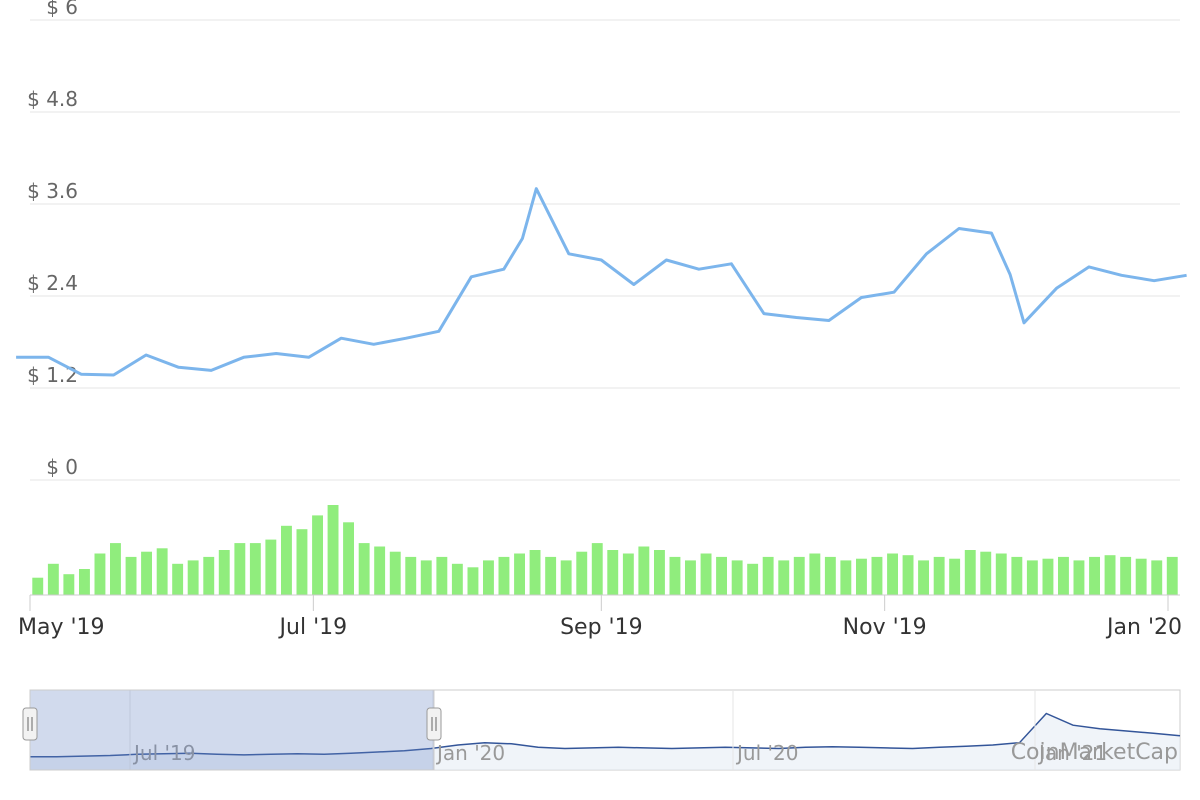 The width and height of the screenshot is (1200, 800). I want to click on watermark: CoinMarketCap, so click(1094, 752).